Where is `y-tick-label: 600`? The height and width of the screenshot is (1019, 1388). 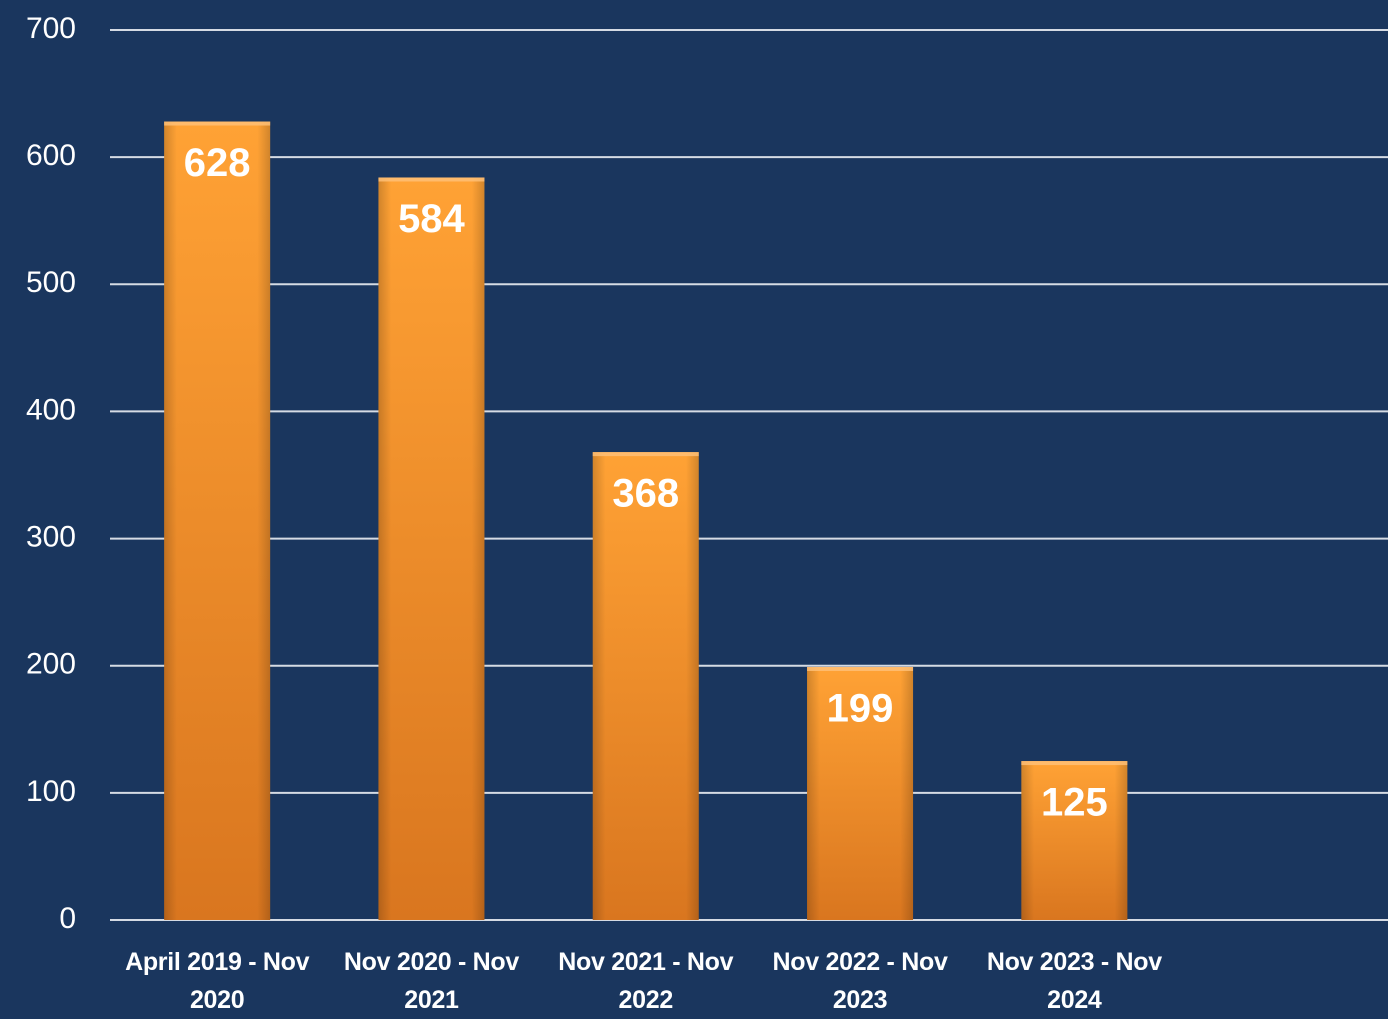
y-tick-label: 600 is located at coordinates (51, 155).